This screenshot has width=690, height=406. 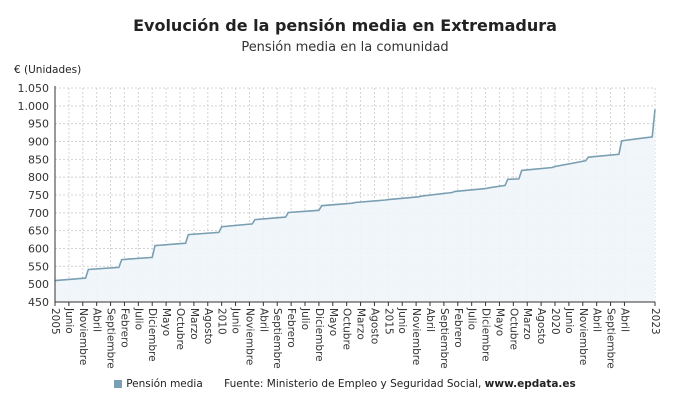 I want to click on y-tick-label: 650, so click(x=38, y=231).